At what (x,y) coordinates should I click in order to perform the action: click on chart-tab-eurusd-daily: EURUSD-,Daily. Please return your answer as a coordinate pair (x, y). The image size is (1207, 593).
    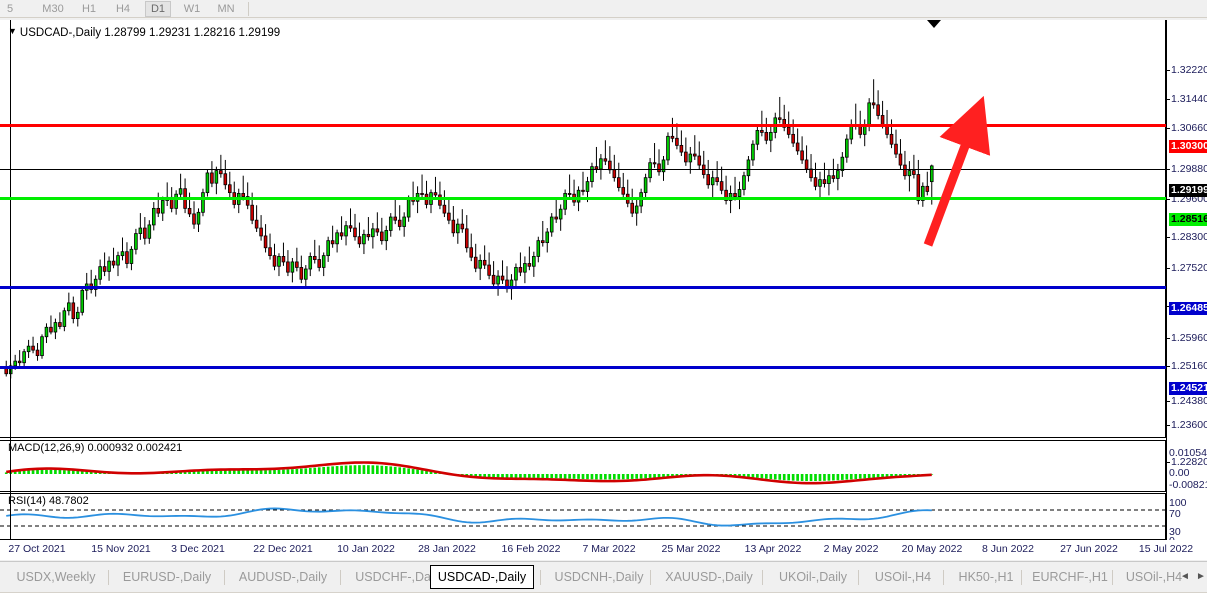
    Looking at the image, I should click on (167, 577).